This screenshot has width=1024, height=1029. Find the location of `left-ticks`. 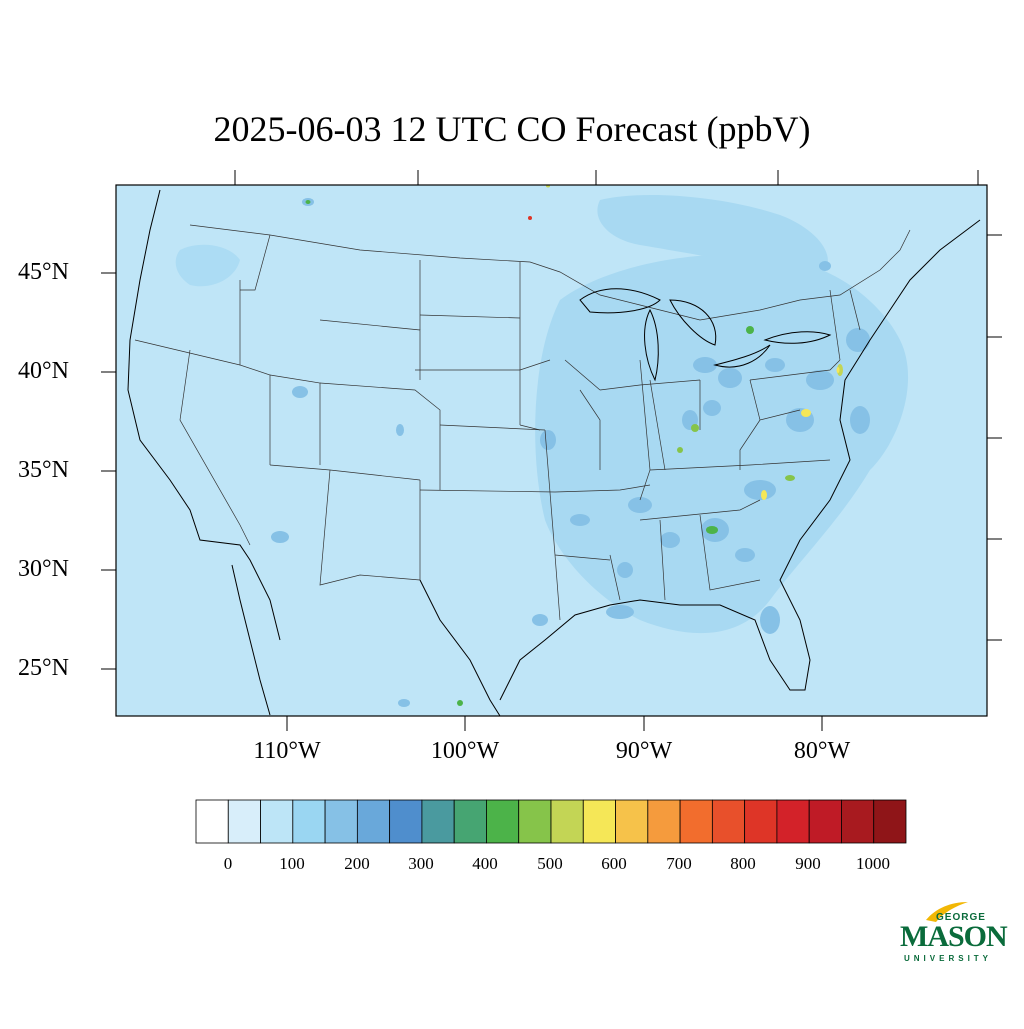

left-ticks is located at coordinates (108, 471).